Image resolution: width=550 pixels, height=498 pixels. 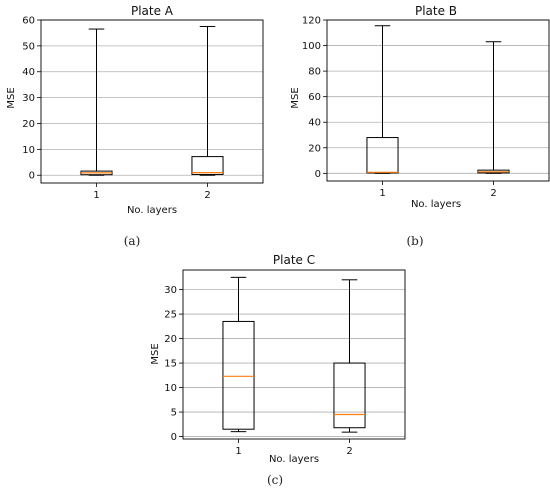 I want to click on y-tick-label: 50, so click(x=28, y=46).